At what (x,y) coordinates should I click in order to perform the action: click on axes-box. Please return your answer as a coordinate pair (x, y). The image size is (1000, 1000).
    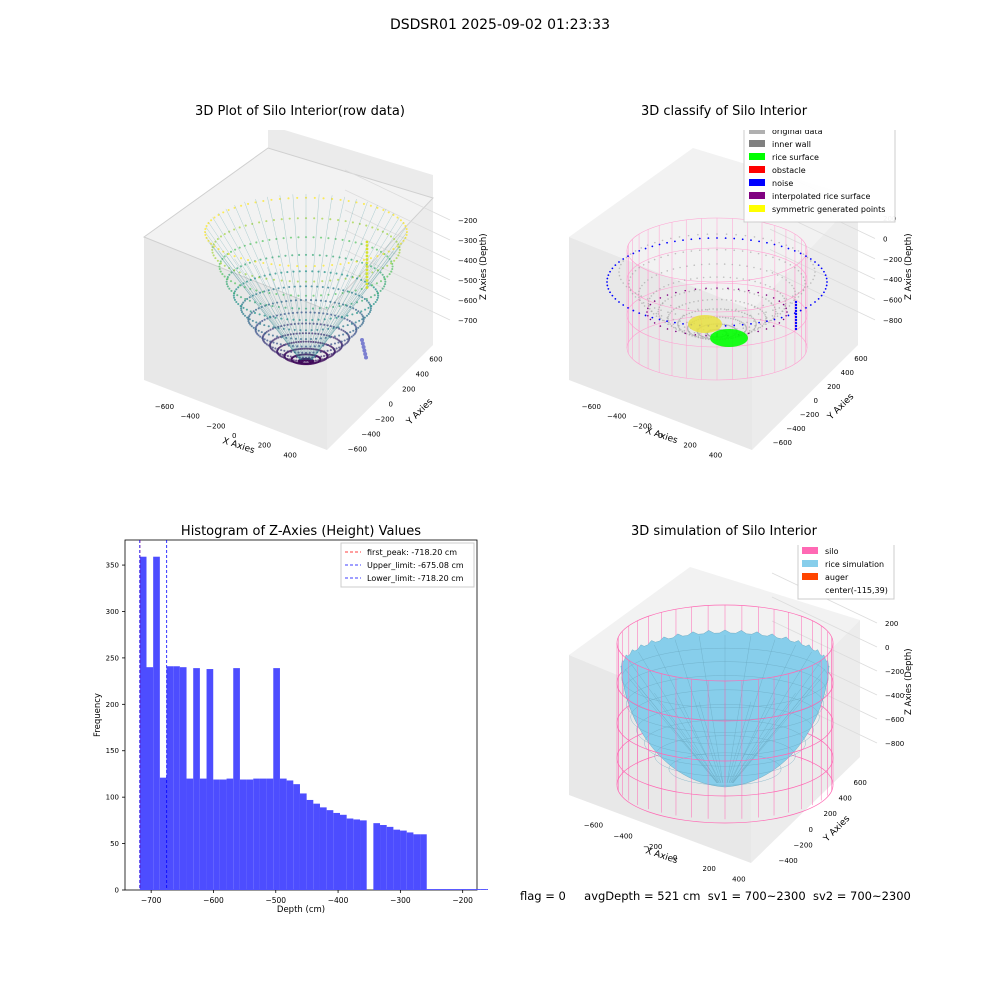
    Looking at the image, I should click on (296, 290).